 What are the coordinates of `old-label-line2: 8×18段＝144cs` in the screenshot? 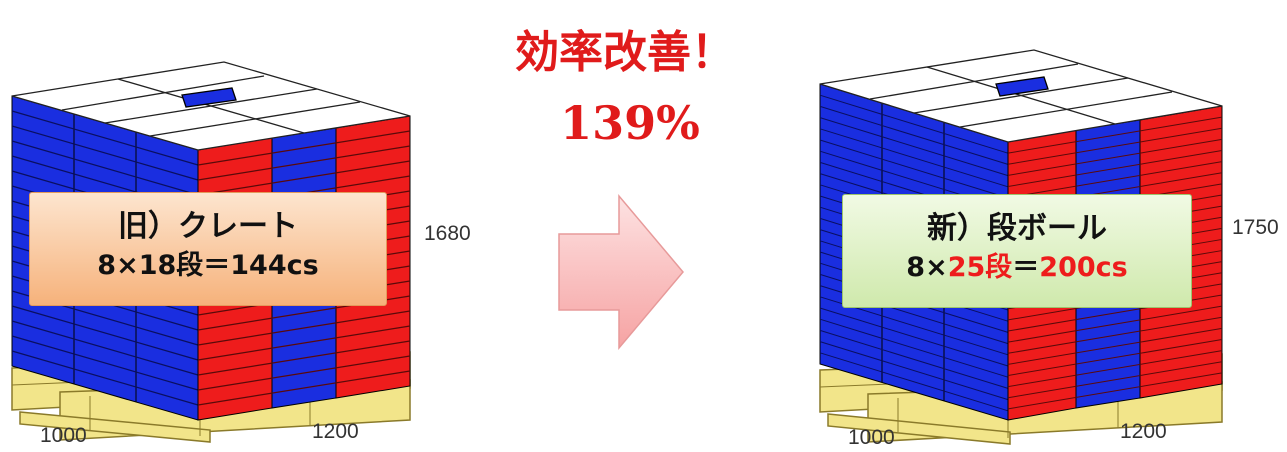 It's located at (208, 265).